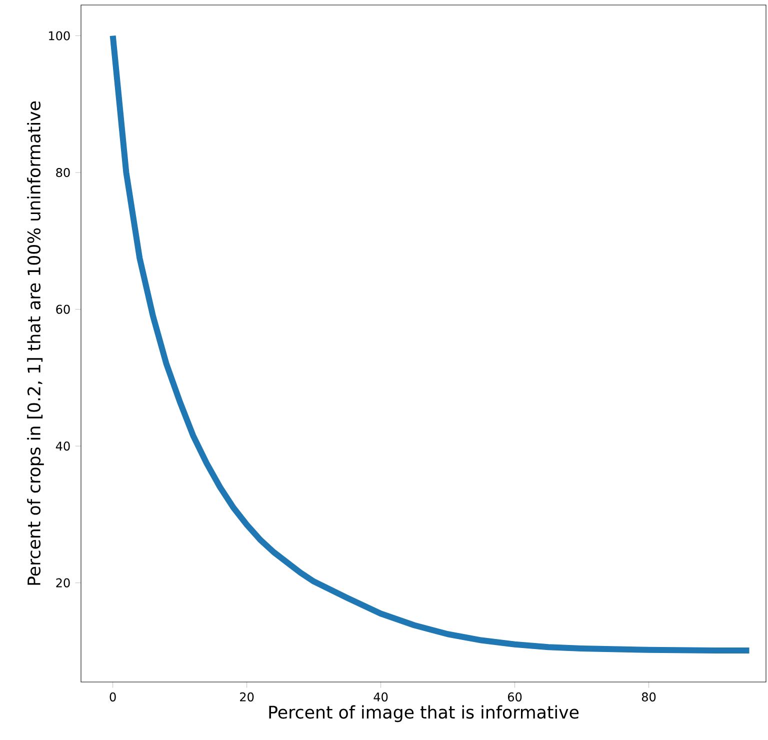 Image resolution: width=768 pixels, height=740 pixels. Describe the element at coordinates (63, 446) in the screenshot. I see `y-tick-label: 40` at that location.